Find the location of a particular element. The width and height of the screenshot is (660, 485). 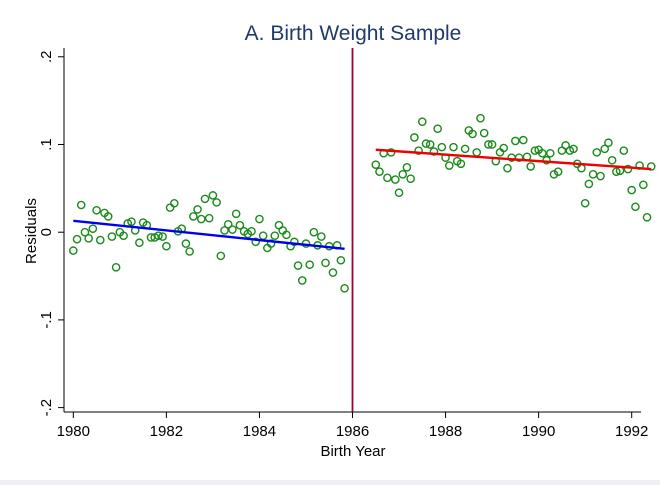

y-axis-label: Residuals is located at coordinates (31, 231).